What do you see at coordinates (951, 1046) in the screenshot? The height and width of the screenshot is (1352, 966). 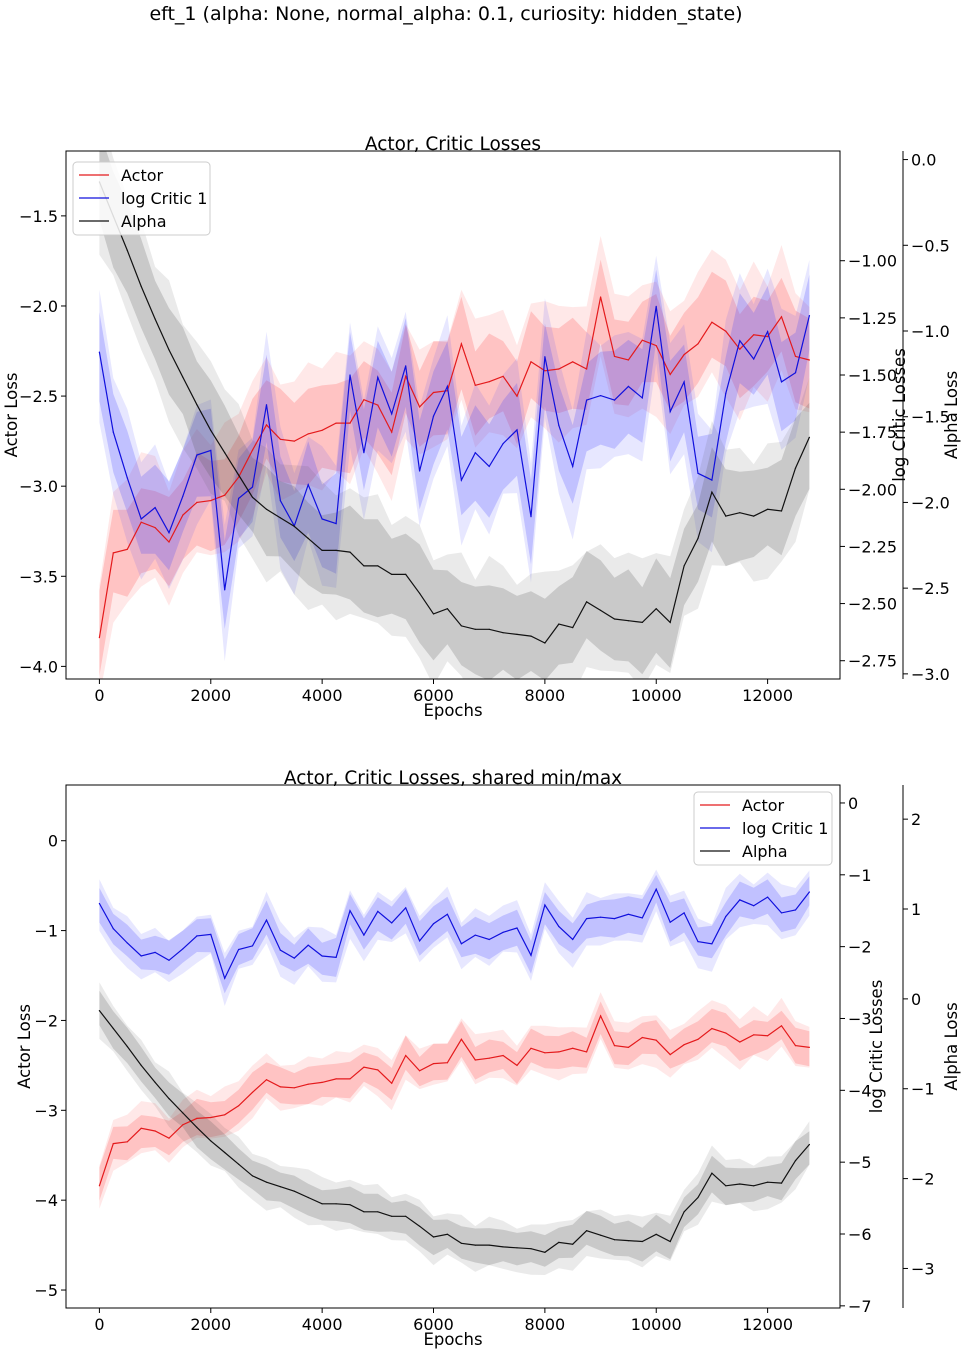 I see `y3-axis-label: Alpha Loss` at bounding box center [951, 1046].